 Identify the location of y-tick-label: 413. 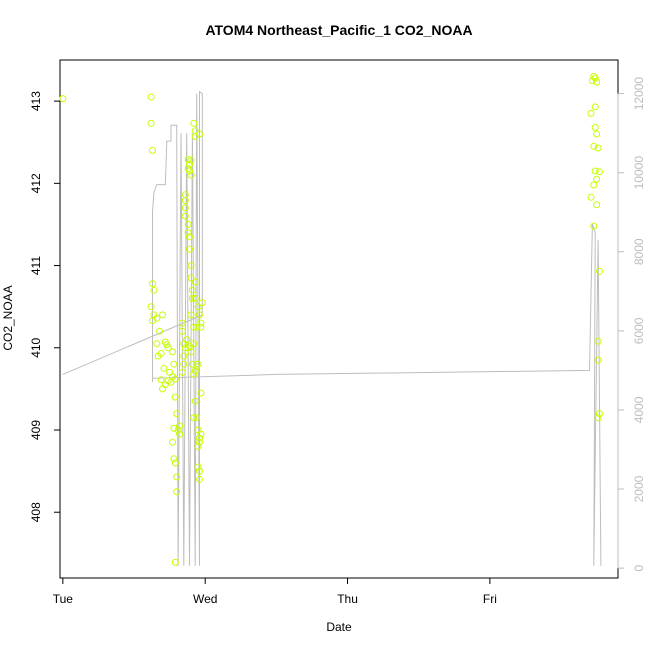
(36, 101).